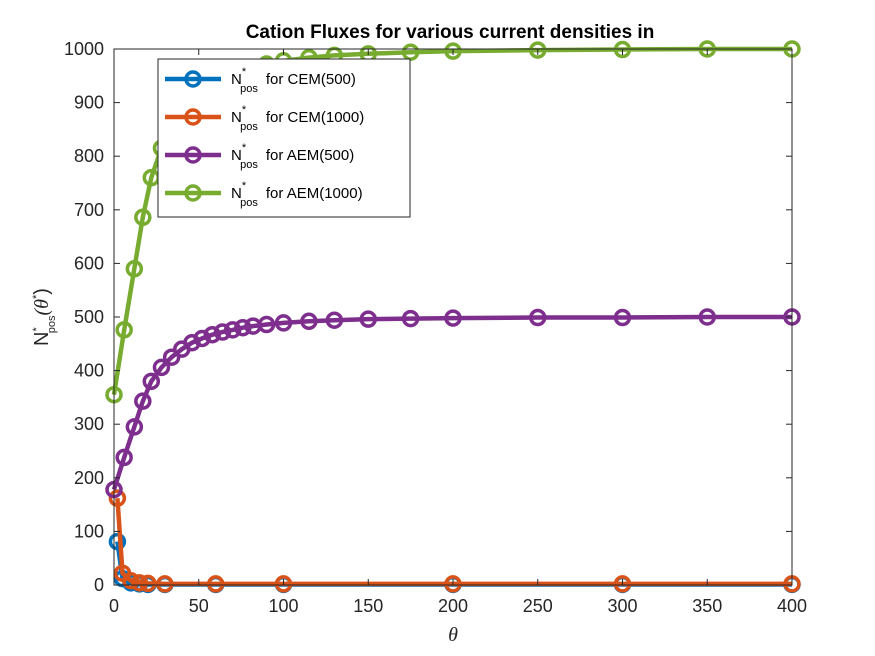 This screenshot has width=875, height=656. I want to click on y-tick-label: 0, so click(99, 585).